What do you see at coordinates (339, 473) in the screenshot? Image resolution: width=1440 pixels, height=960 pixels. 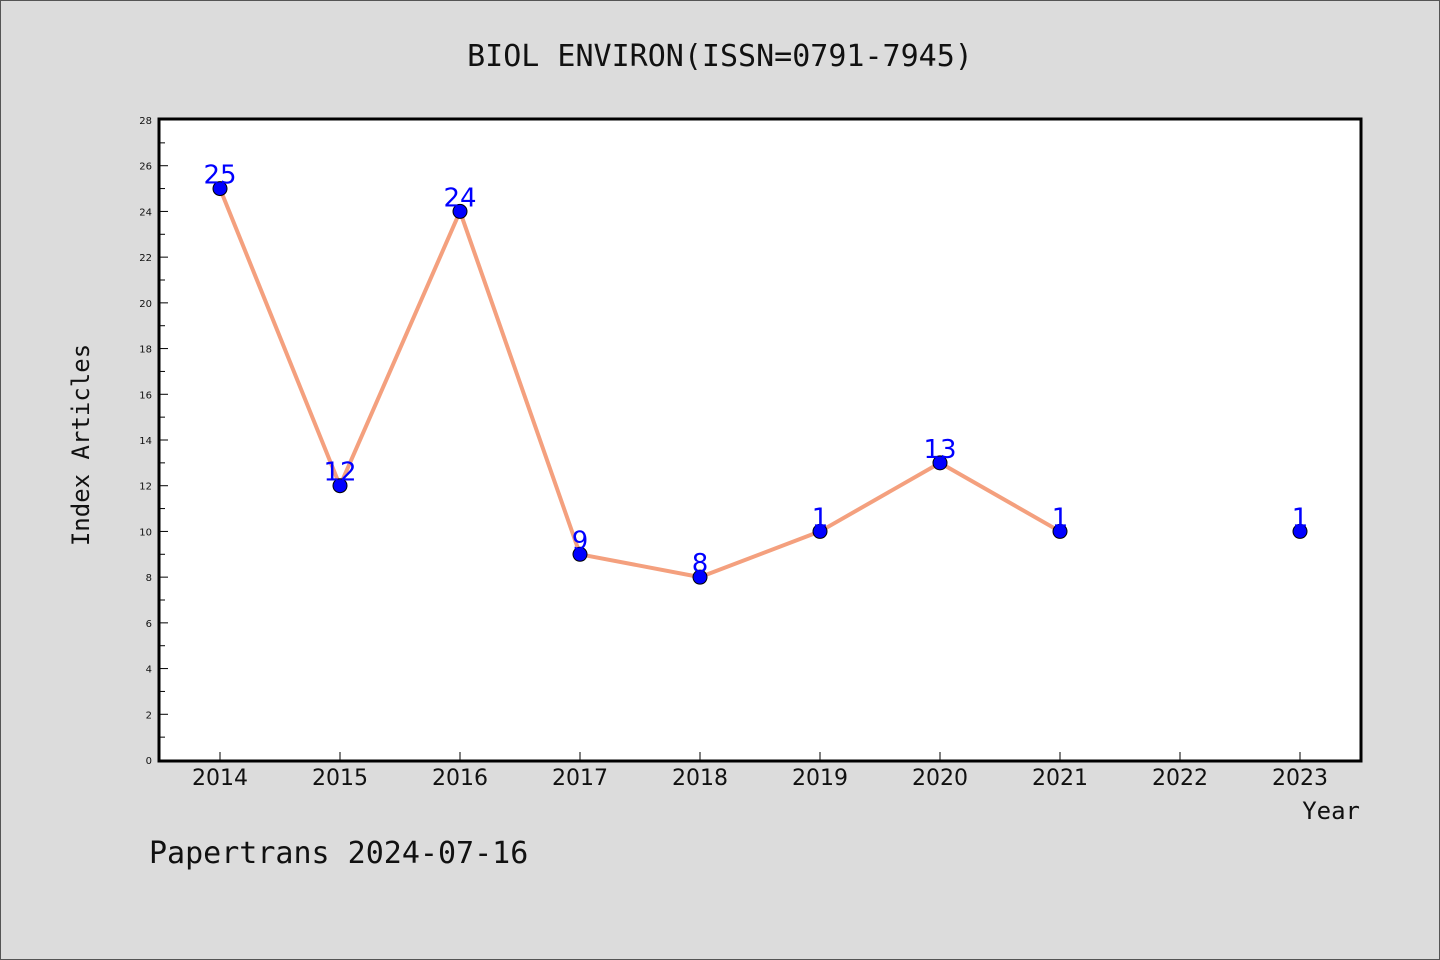 I see `data-label: 12` at bounding box center [339, 473].